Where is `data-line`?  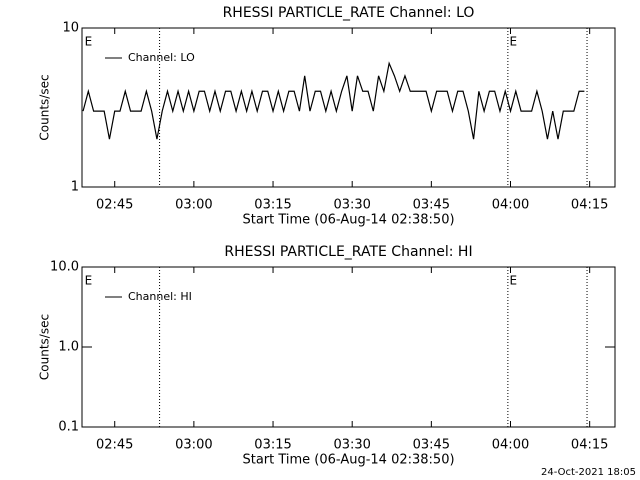
data-line is located at coordinates (333, 100).